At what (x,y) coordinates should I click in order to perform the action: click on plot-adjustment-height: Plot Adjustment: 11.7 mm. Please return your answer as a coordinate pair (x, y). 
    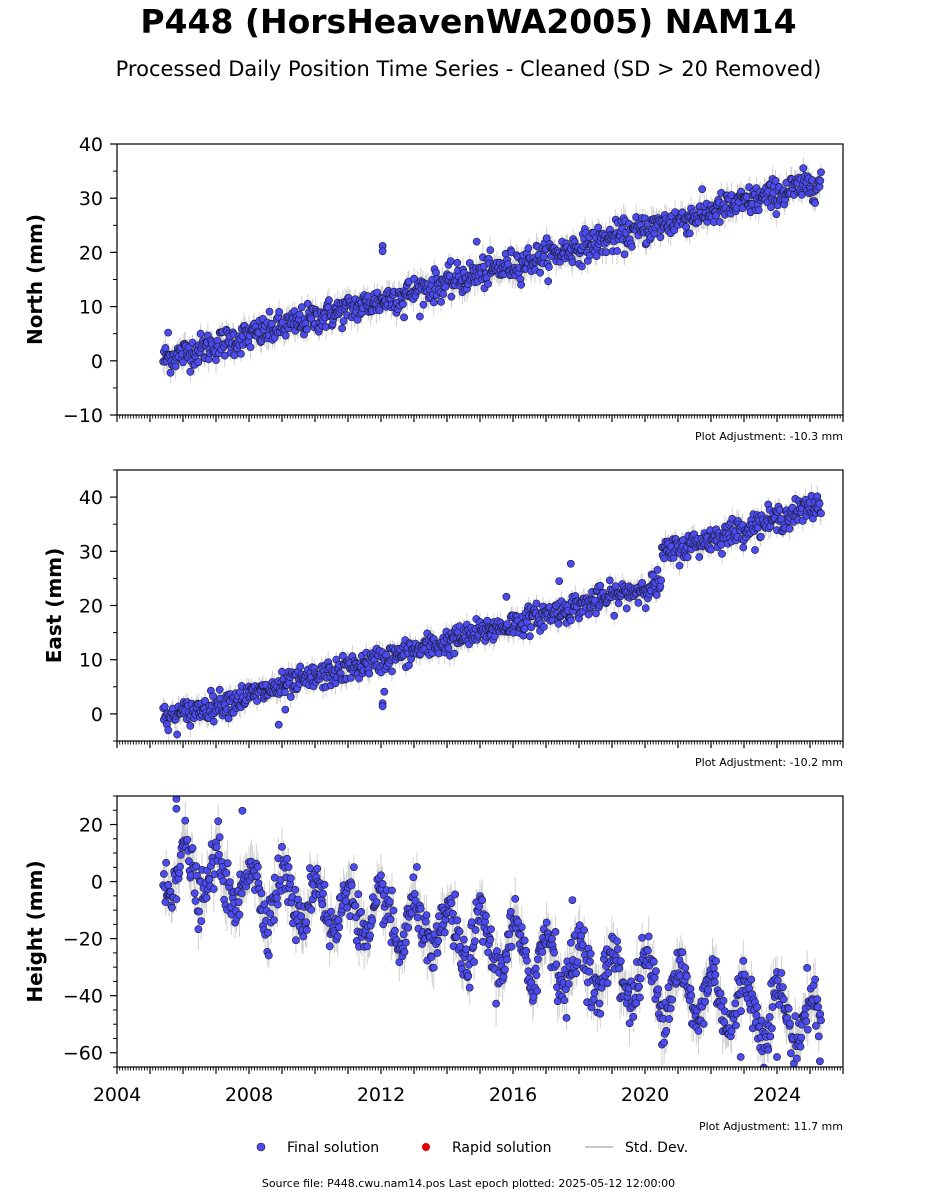
    Looking at the image, I should click on (771, 1126).